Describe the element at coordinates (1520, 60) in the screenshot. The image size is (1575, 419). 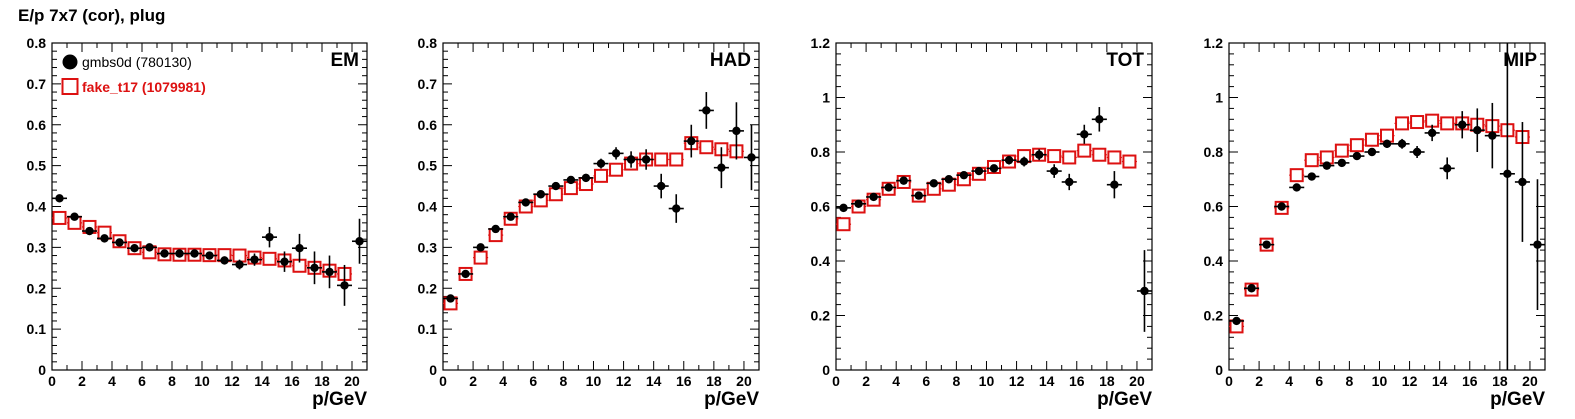
I see `panel-title: MIP` at that location.